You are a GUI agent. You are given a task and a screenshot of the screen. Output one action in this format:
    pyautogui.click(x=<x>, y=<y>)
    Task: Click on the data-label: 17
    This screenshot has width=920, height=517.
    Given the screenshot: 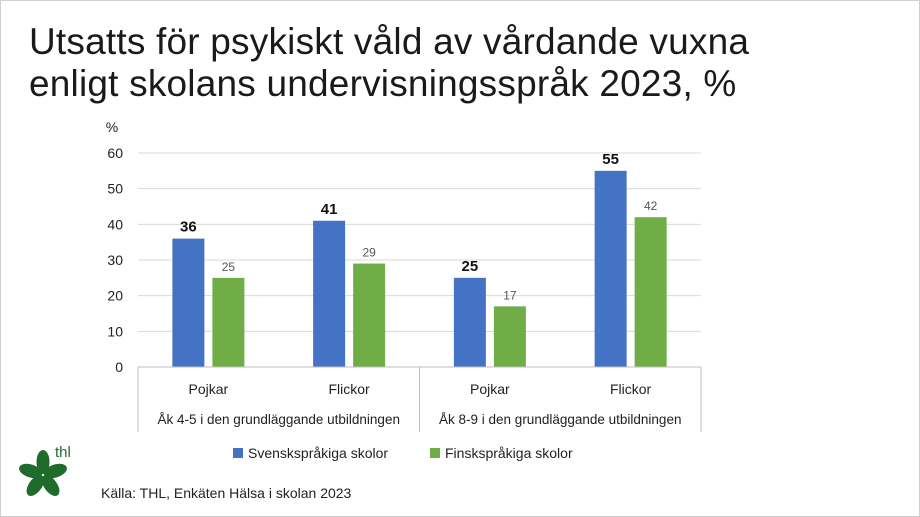 What is the action you would take?
    pyautogui.click(x=510, y=295)
    